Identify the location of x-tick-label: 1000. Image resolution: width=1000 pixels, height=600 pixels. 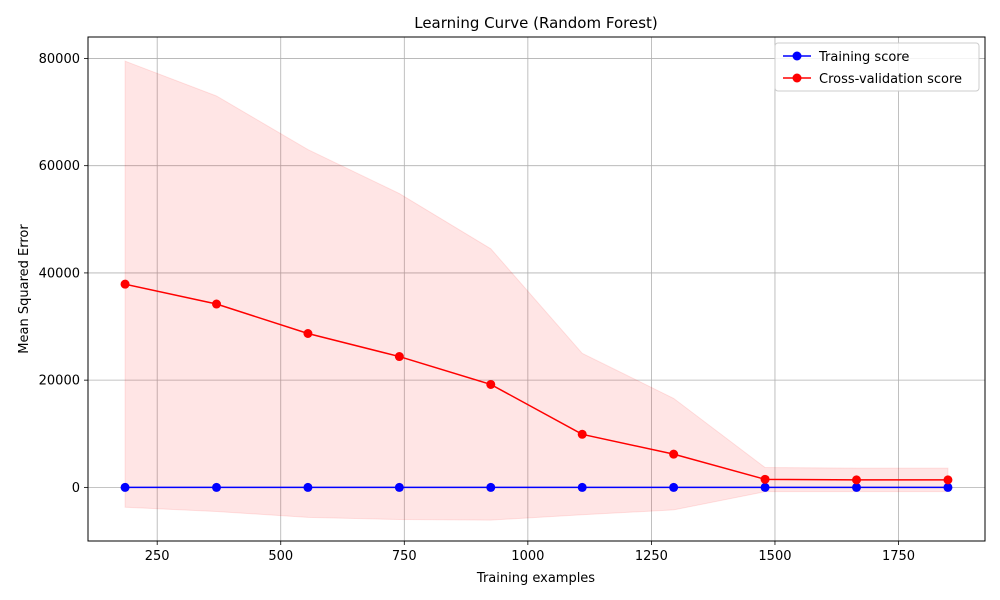
(527, 556).